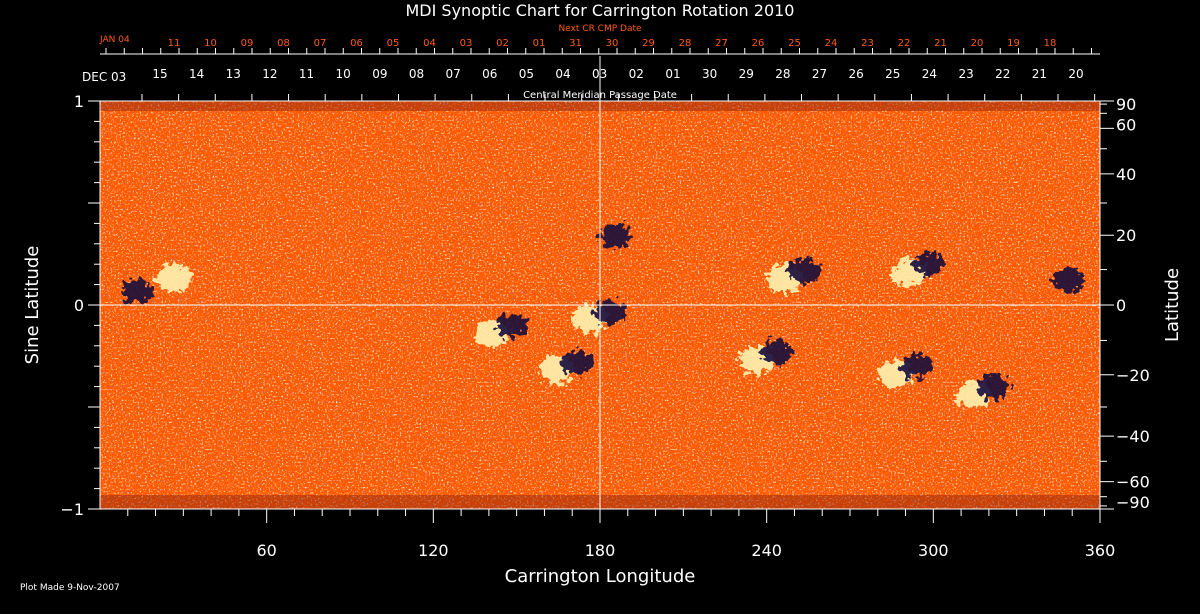  Describe the element at coordinates (1133, 375) in the screenshot. I see `y-right-tick-label: −20` at that location.